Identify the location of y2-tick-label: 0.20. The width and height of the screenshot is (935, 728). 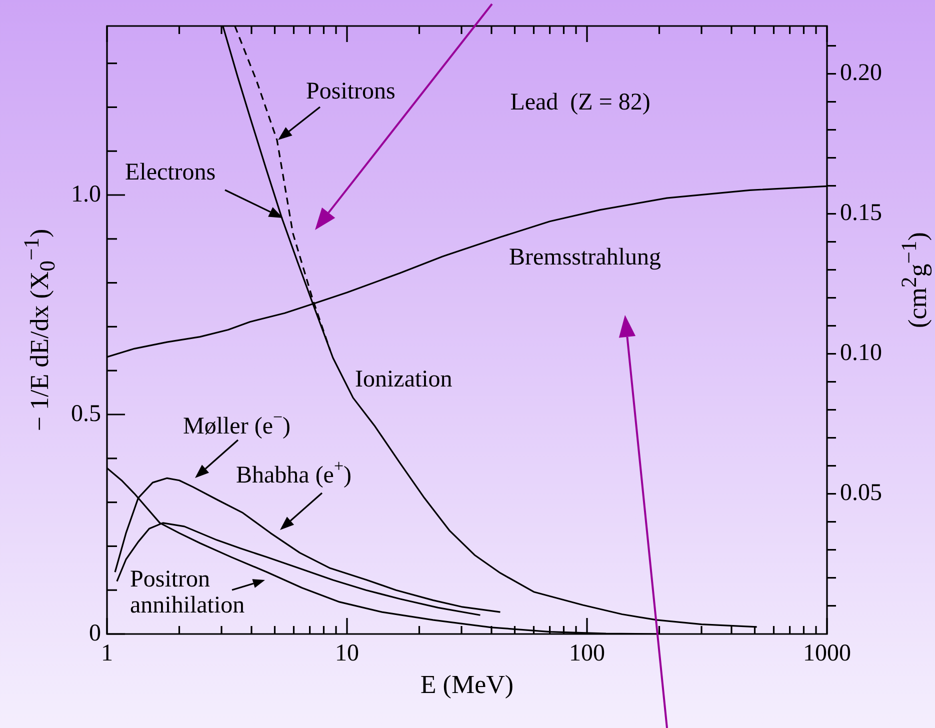
(861, 73).